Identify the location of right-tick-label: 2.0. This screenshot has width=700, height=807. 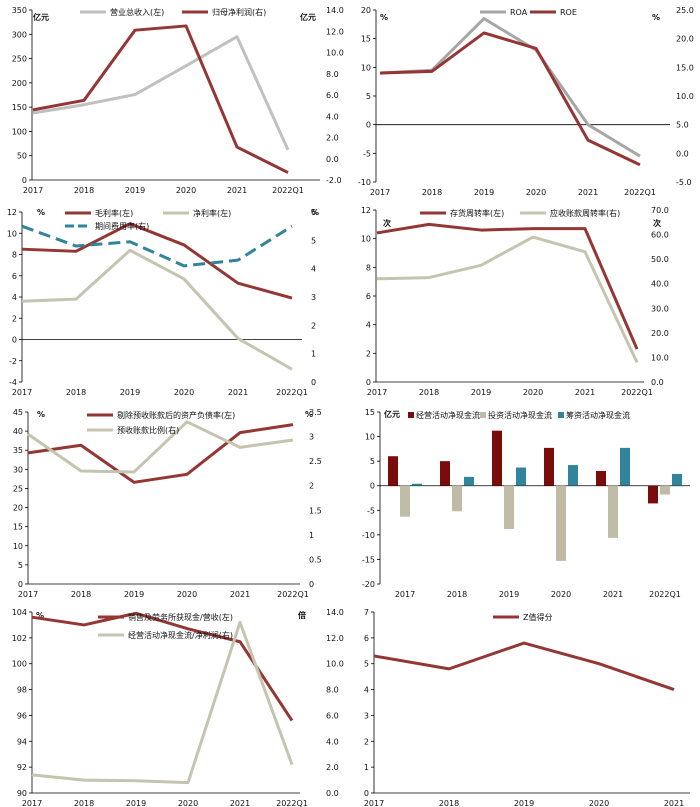
(332, 767).